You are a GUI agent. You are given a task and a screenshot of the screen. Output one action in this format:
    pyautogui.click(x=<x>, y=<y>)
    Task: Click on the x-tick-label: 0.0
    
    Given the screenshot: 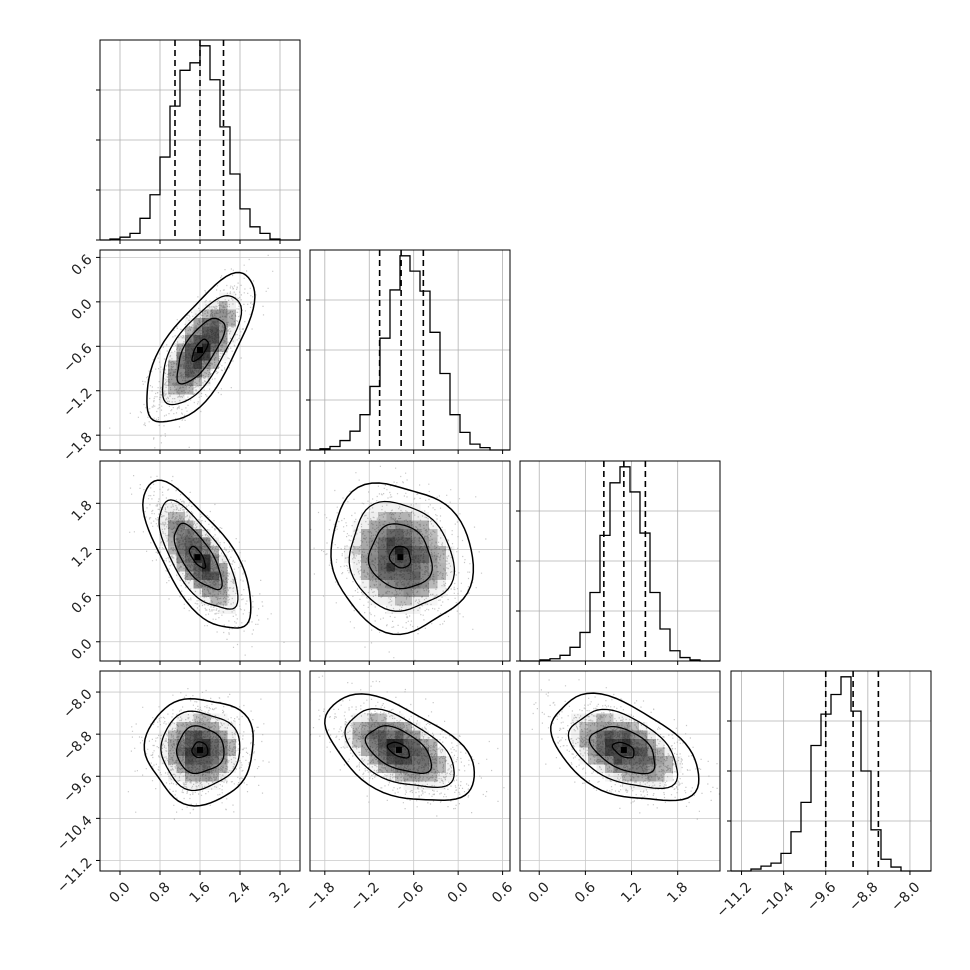 What is the action you would take?
    pyautogui.click(x=458, y=892)
    